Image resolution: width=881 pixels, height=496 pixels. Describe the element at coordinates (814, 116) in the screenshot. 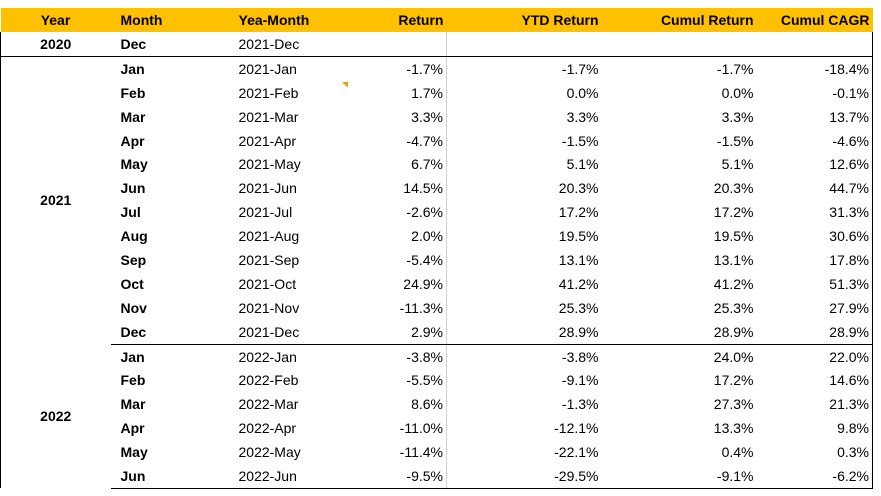

I see `cumul-cagr-cell: 13.7%` at that location.